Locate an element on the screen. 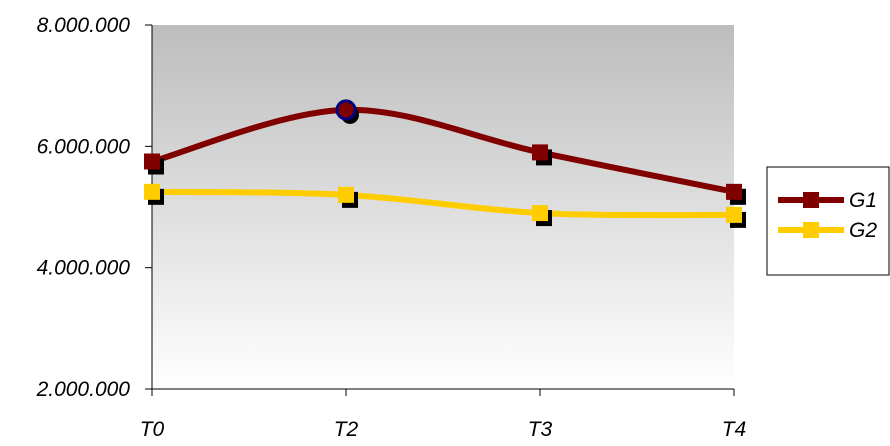 The height and width of the screenshot is (446, 890). y-tick-label: 4.000.000 is located at coordinates (84, 268).